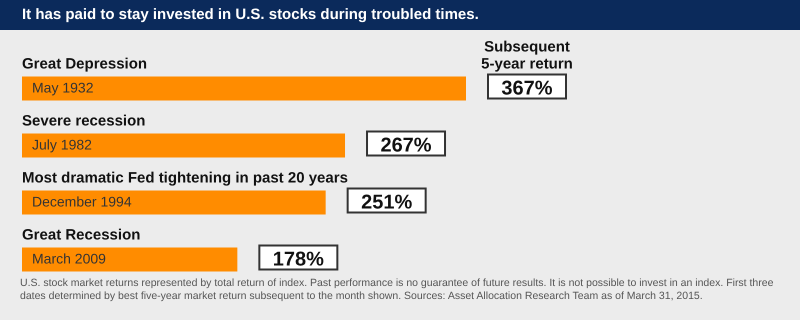 The width and height of the screenshot is (800, 320). Describe the element at coordinates (298, 259) in the screenshot. I see `data-label: 178%` at that location.